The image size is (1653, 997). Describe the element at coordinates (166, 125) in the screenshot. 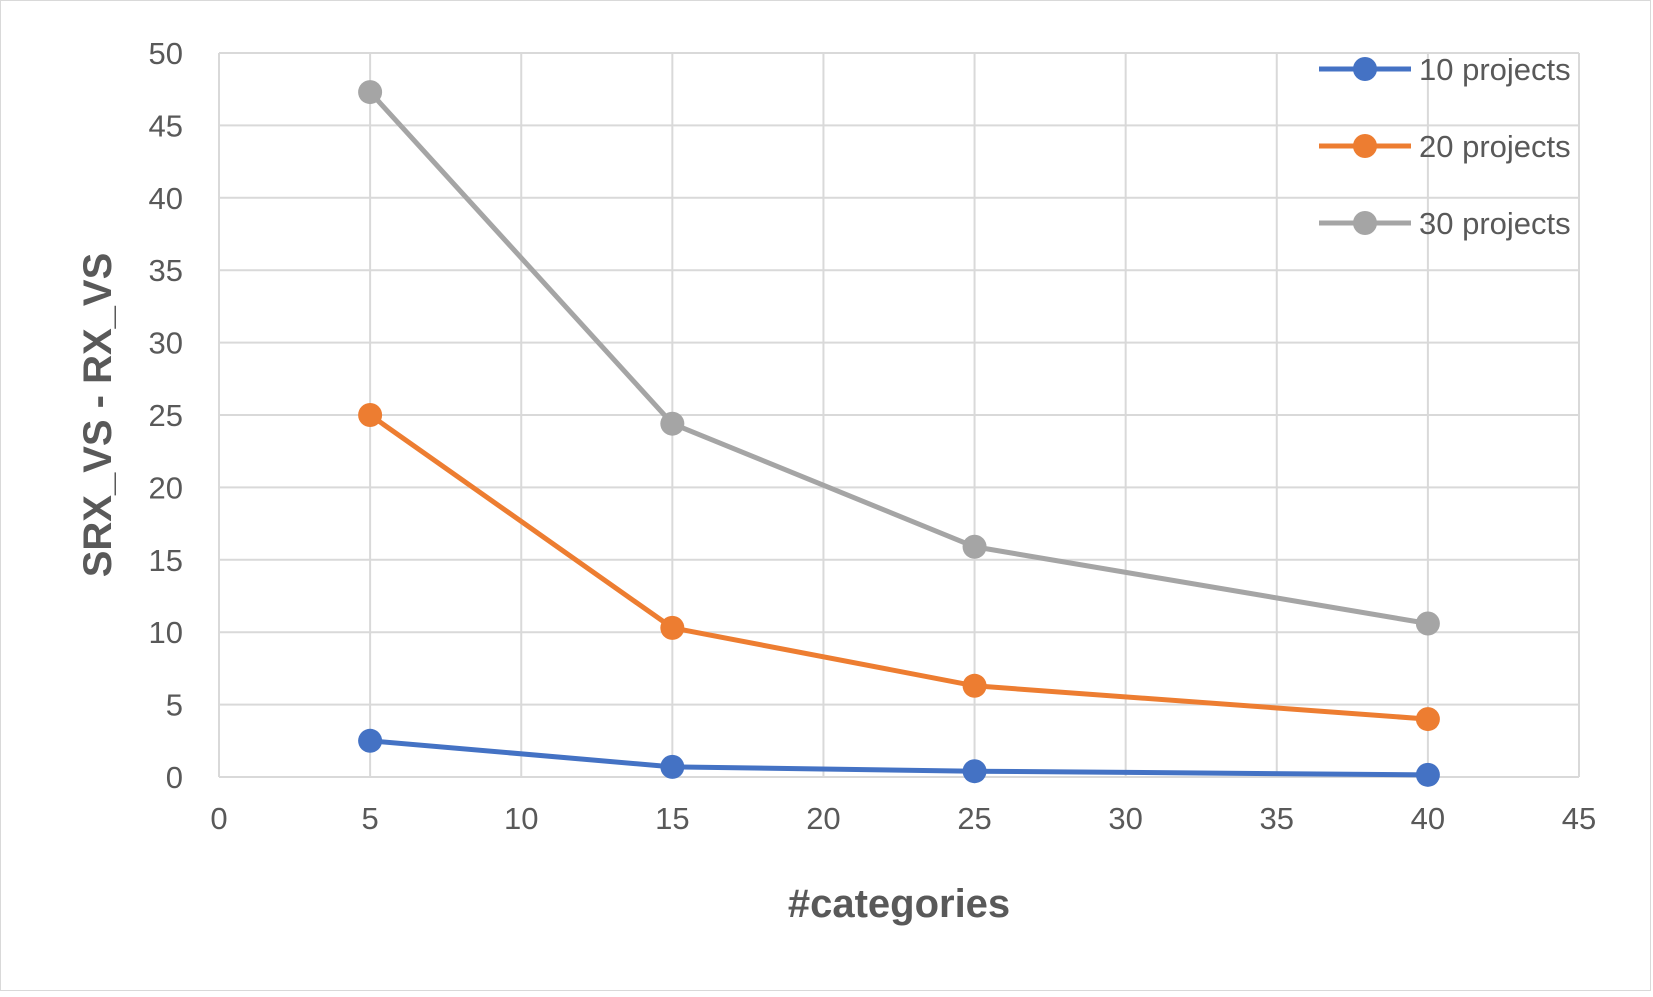

I see `y-tick-label: 45` at that location.